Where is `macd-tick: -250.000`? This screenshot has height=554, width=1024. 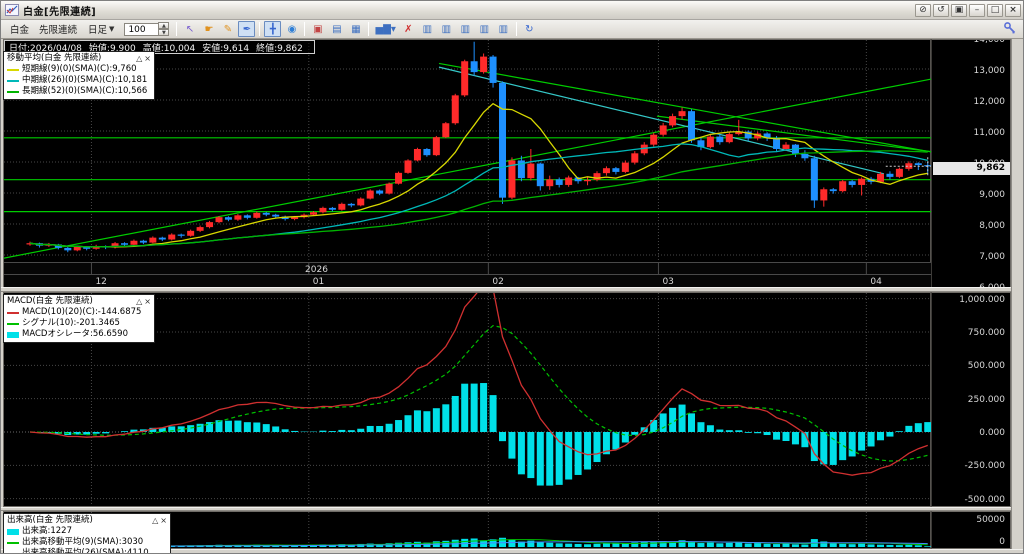
macd-tick: -250.000 is located at coordinates (984, 466).